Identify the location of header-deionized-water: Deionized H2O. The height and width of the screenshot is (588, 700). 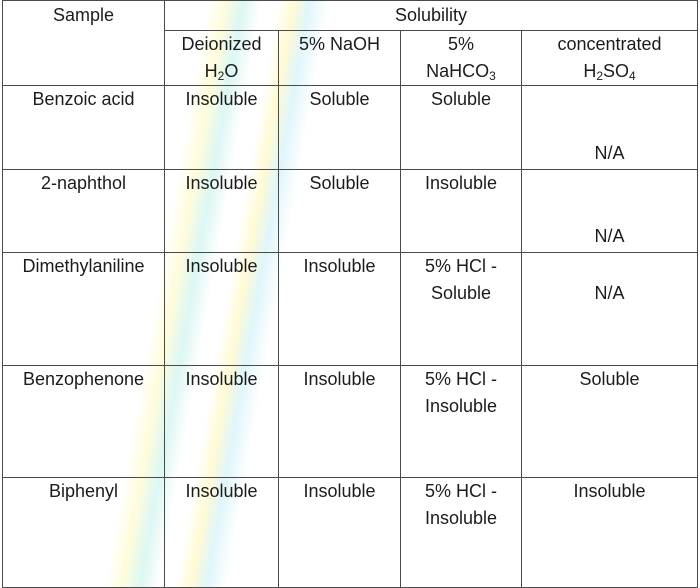
(221, 58).